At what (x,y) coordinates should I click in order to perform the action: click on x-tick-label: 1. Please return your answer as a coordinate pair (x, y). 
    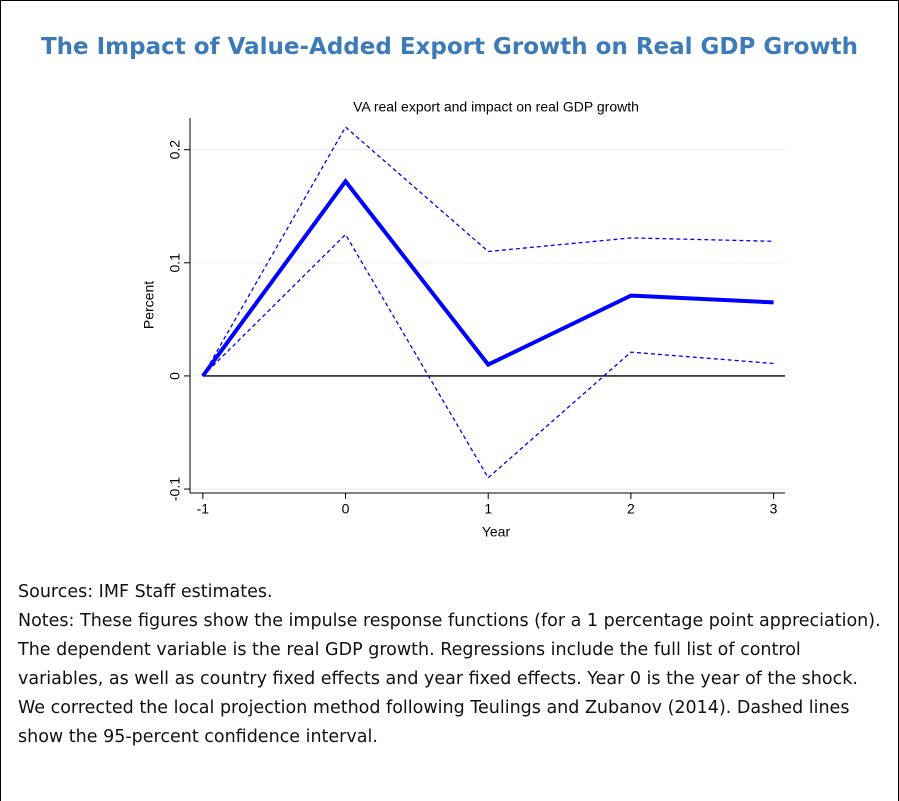
    Looking at the image, I should click on (488, 509).